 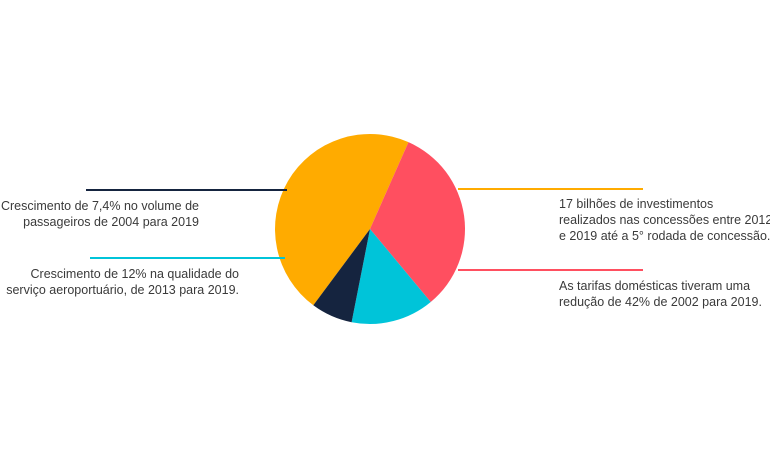 What do you see at coordinates (134, 274) in the screenshot?
I see `annotation-text: Crescimento de 12% na qualidade do` at bounding box center [134, 274].